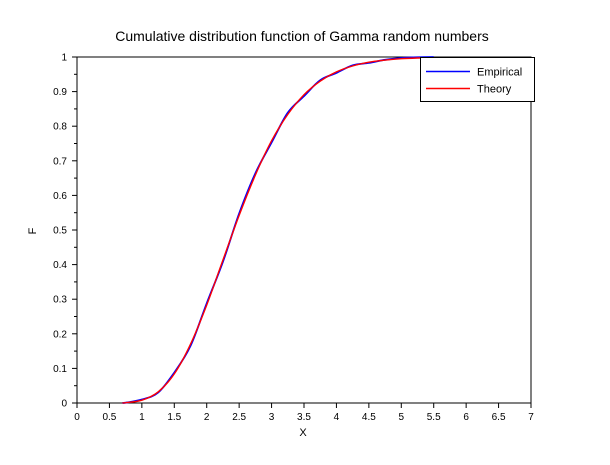 This screenshot has width=610, height=465. Describe the element at coordinates (272, 417) in the screenshot. I see `x-tick-label: 3` at that location.